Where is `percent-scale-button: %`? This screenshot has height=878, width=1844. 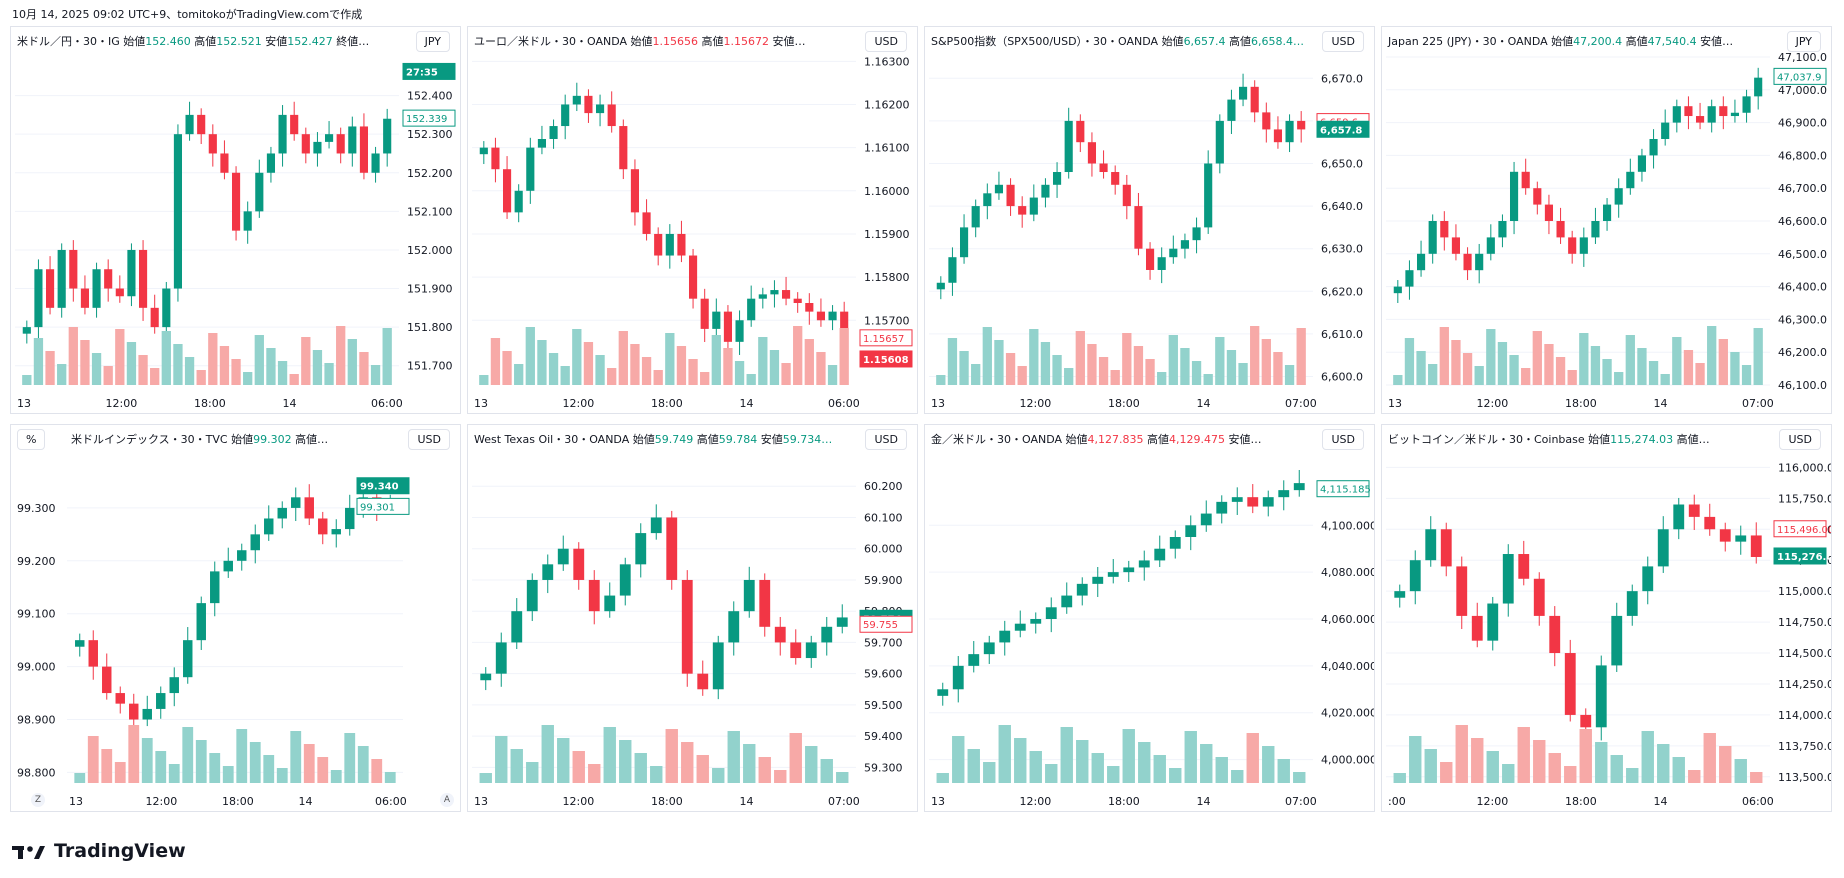
percent-scale-button: % is located at coordinates (31, 439).